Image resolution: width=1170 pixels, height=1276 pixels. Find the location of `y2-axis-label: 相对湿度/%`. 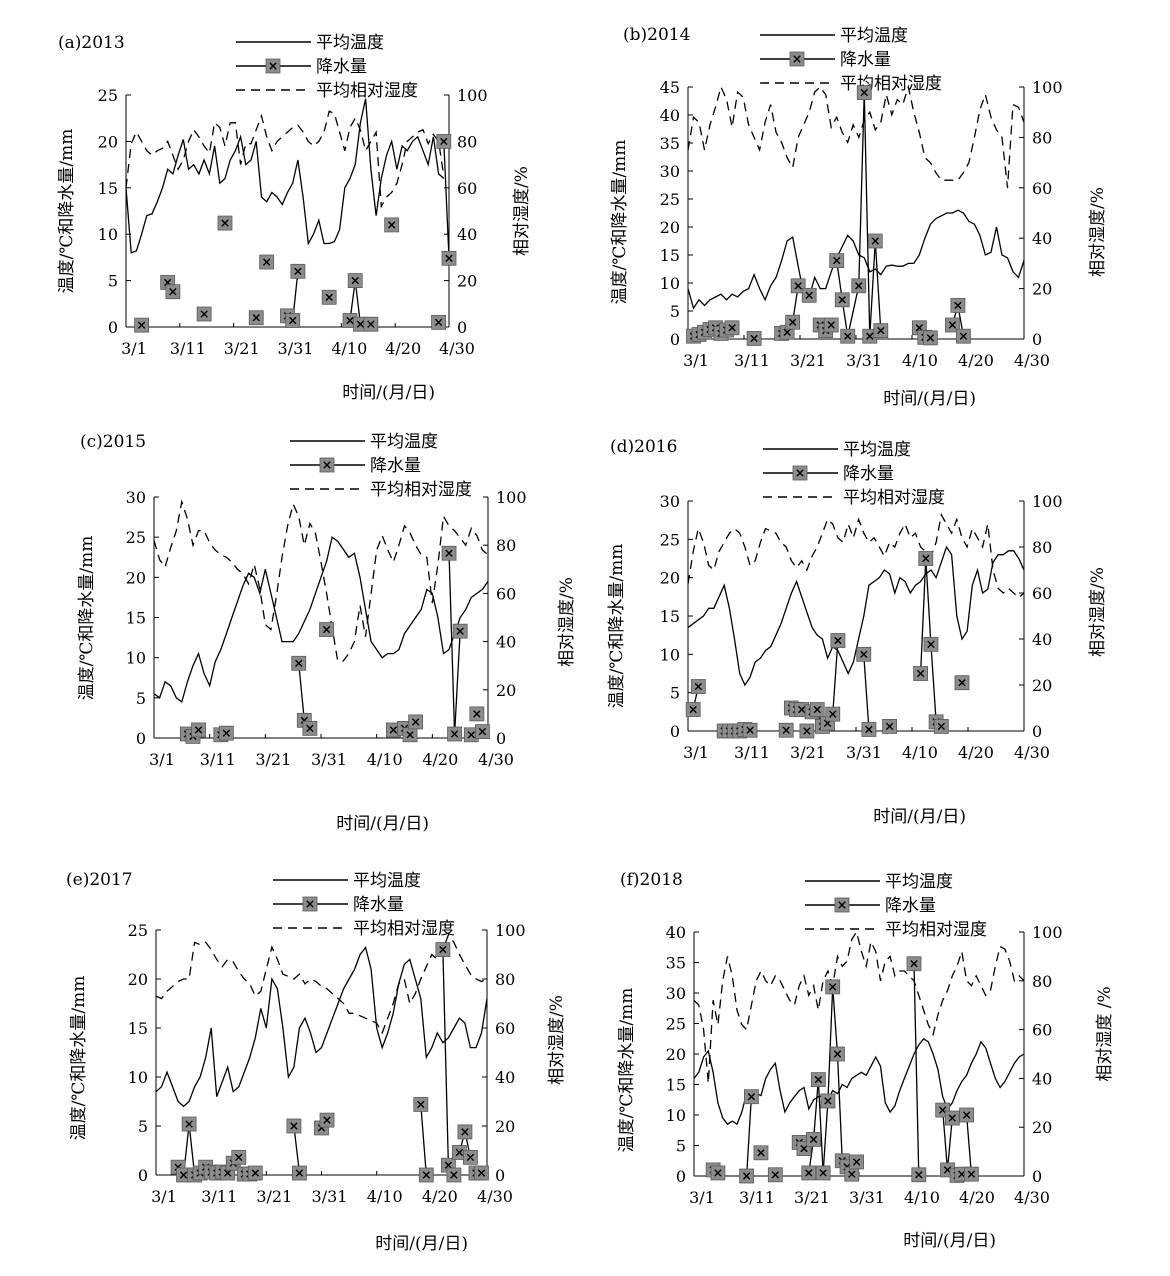

y2-axis-label: 相对湿度/% is located at coordinates (522, 211).